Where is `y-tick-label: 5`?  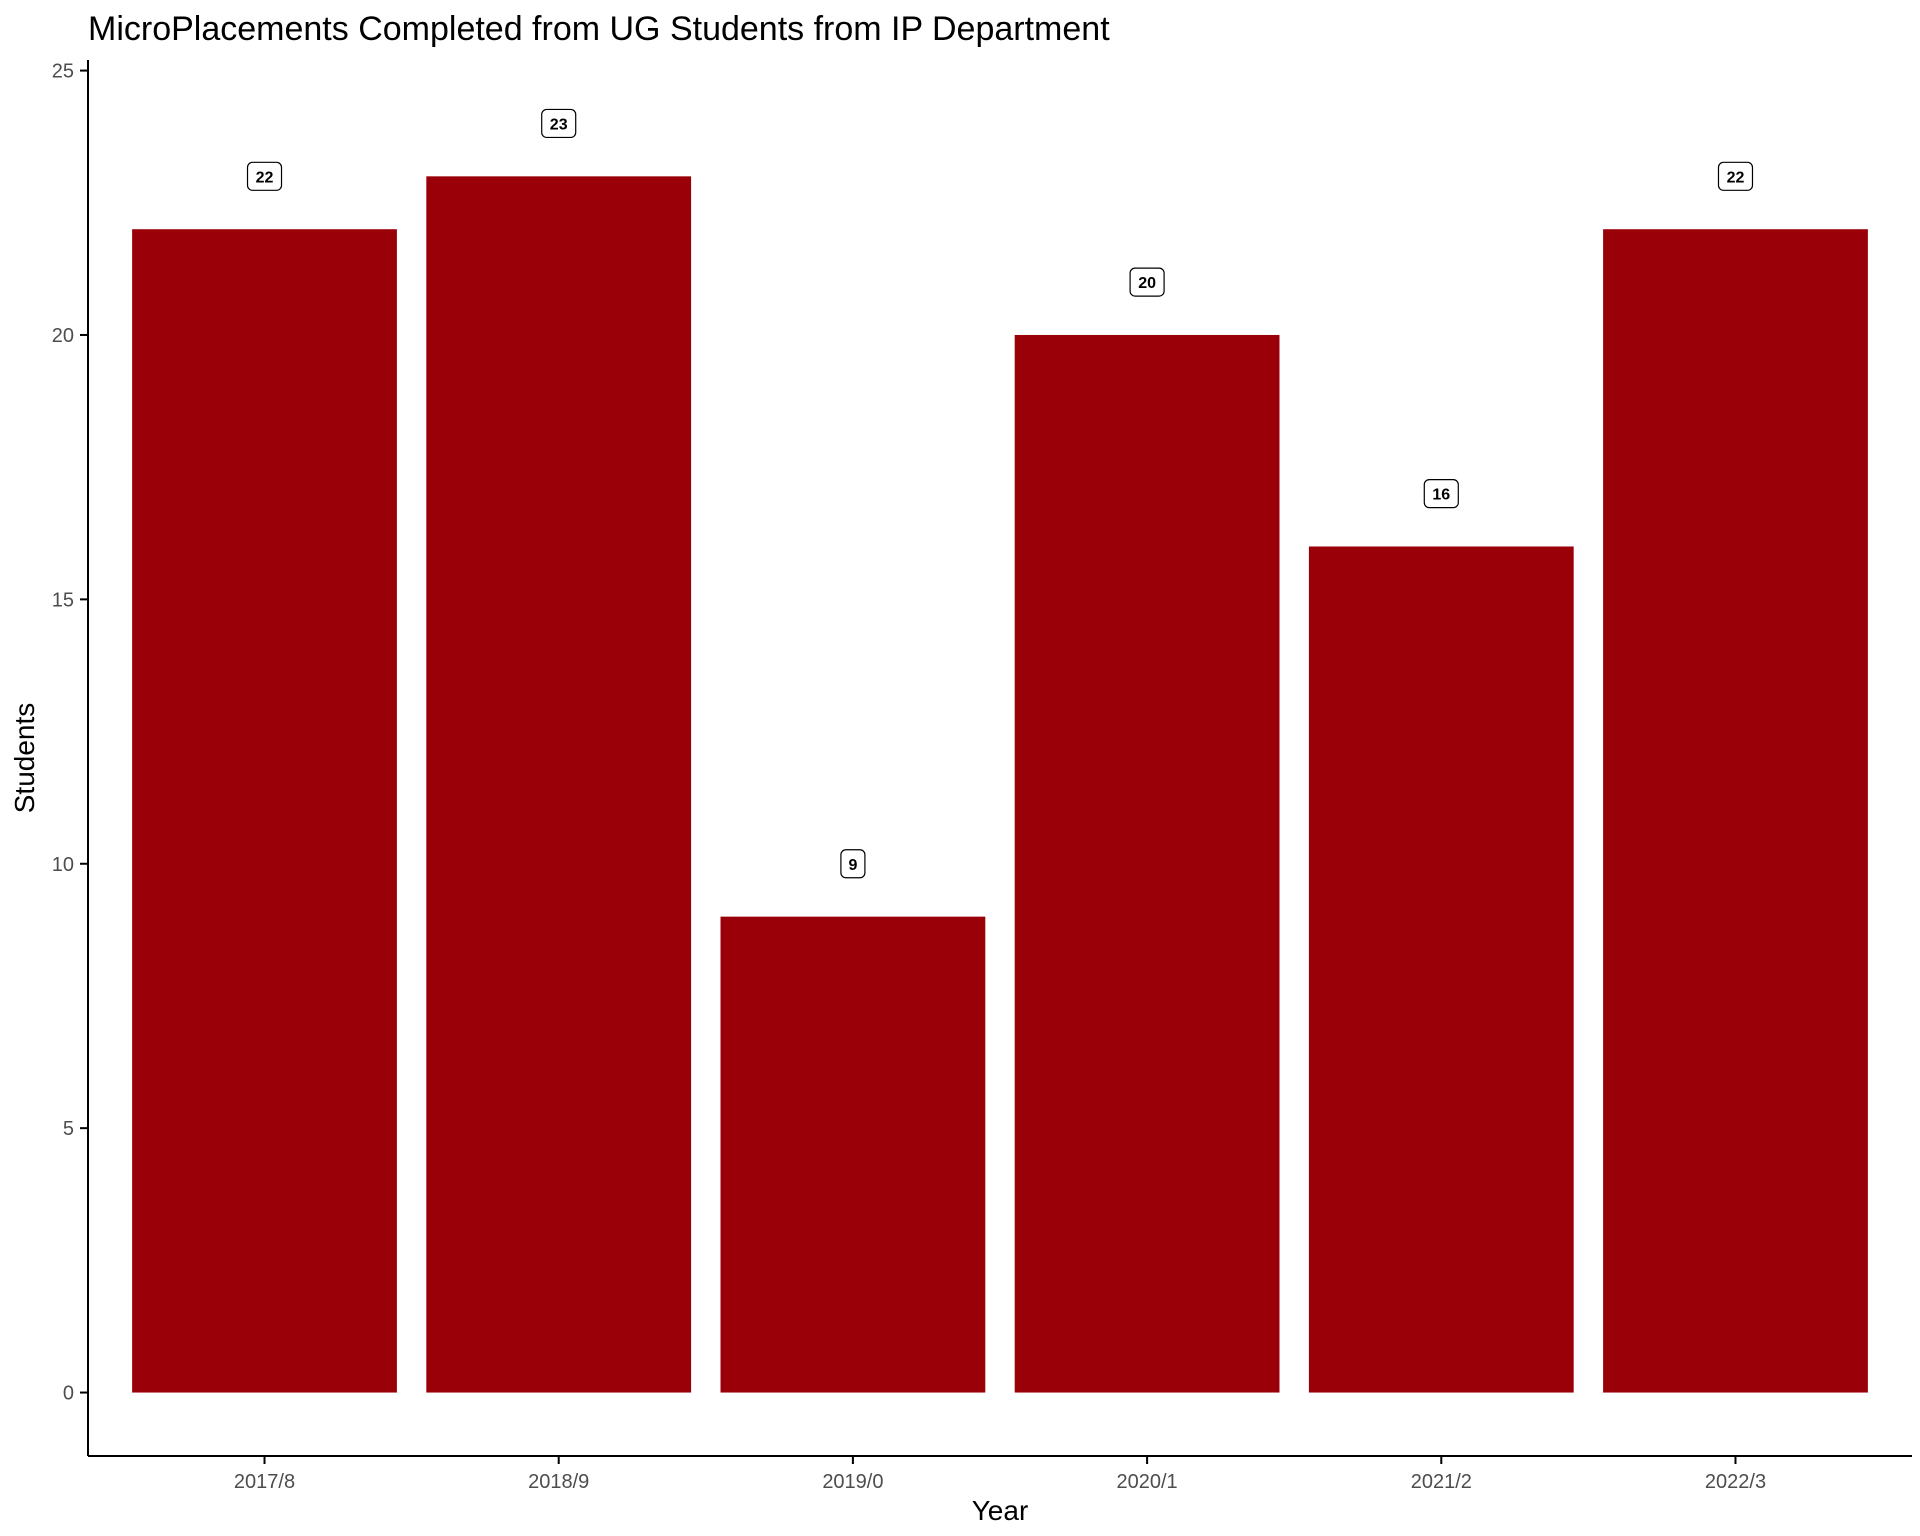 y-tick-label: 5 is located at coordinates (68, 1129).